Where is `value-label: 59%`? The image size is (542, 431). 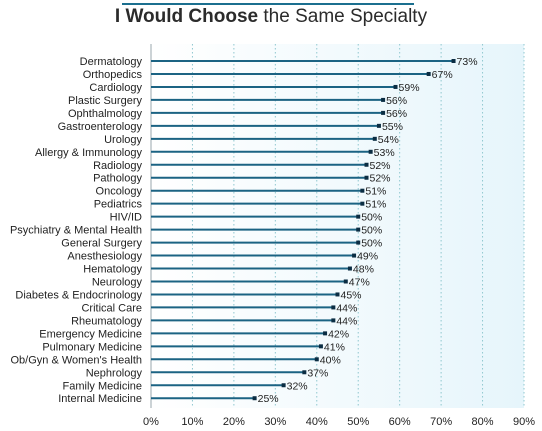
value-label: 59% is located at coordinates (409, 88).